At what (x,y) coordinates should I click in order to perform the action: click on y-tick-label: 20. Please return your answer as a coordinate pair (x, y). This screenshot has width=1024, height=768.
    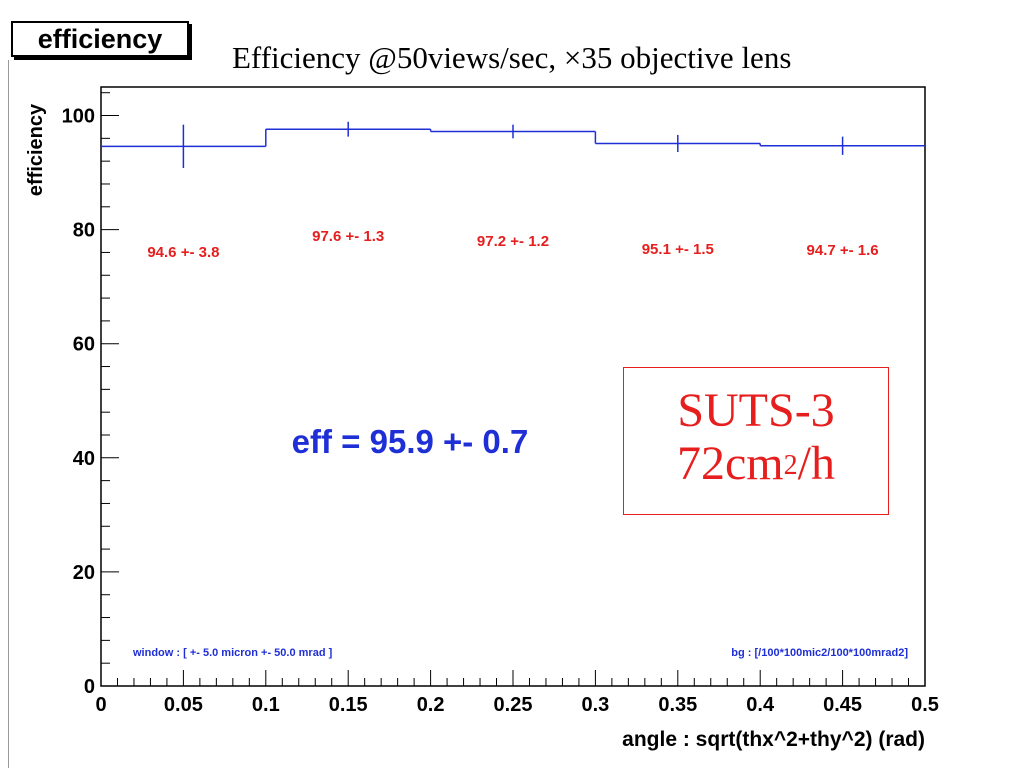
    Looking at the image, I should click on (84, 573).